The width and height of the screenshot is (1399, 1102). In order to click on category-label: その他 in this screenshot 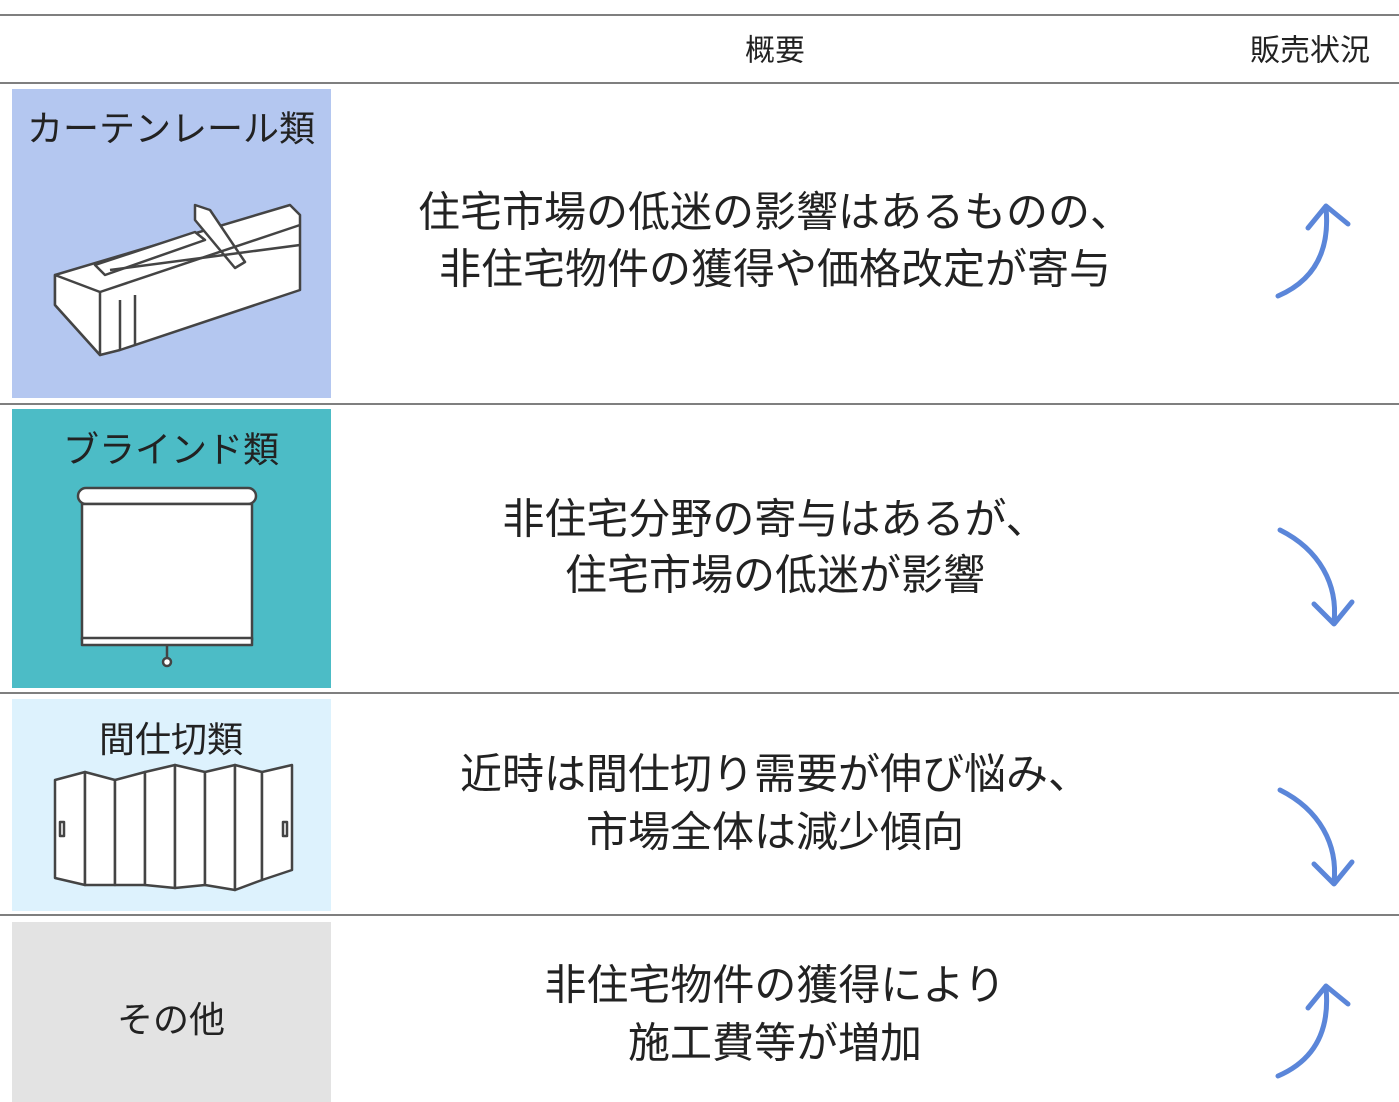, I will do `click(171, 1020)`.